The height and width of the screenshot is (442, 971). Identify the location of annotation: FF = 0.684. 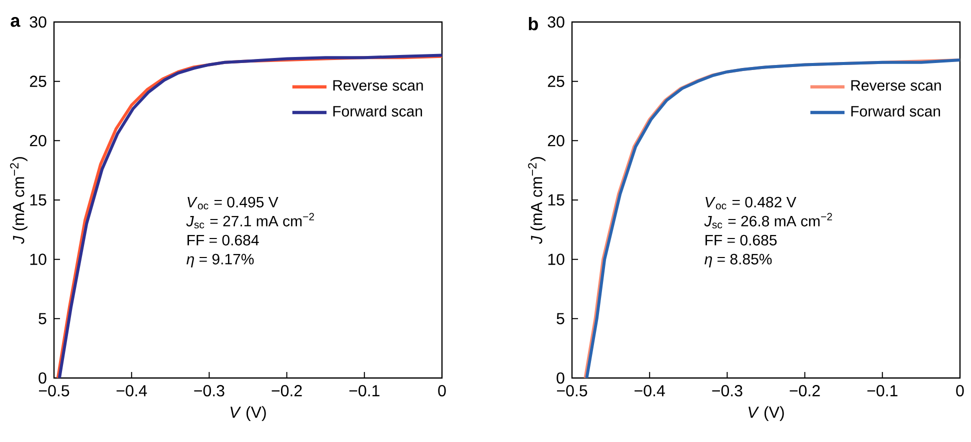
(223, 240).